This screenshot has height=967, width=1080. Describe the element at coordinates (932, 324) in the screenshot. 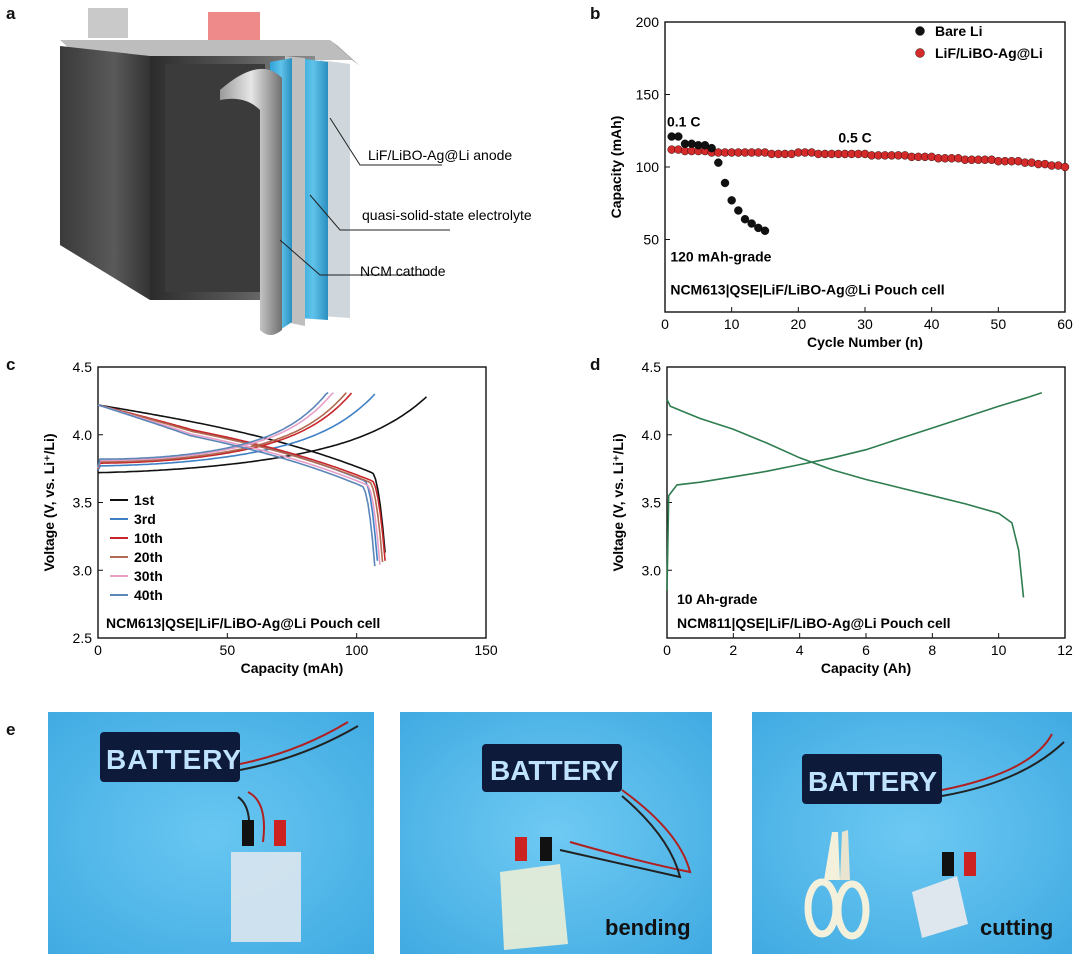

I see `chart-b-xtick-label: 40` at that location.